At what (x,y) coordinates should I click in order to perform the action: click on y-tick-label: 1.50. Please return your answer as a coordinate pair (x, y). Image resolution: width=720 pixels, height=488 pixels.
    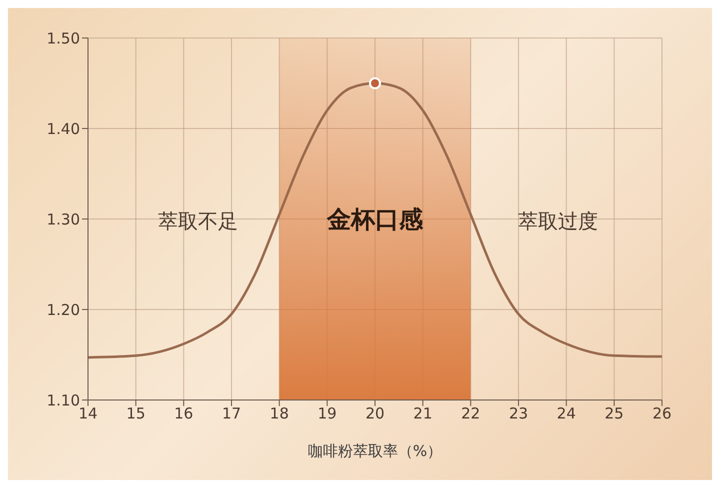
    Looking at the image, I should click on (63, 38).